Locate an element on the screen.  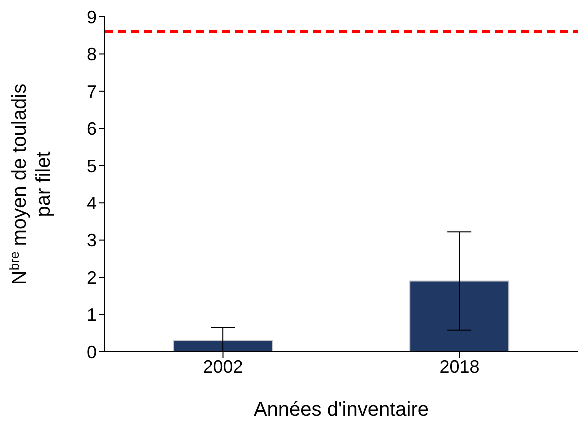
y-tick-label: 7 is located at coordinates (91, 92).